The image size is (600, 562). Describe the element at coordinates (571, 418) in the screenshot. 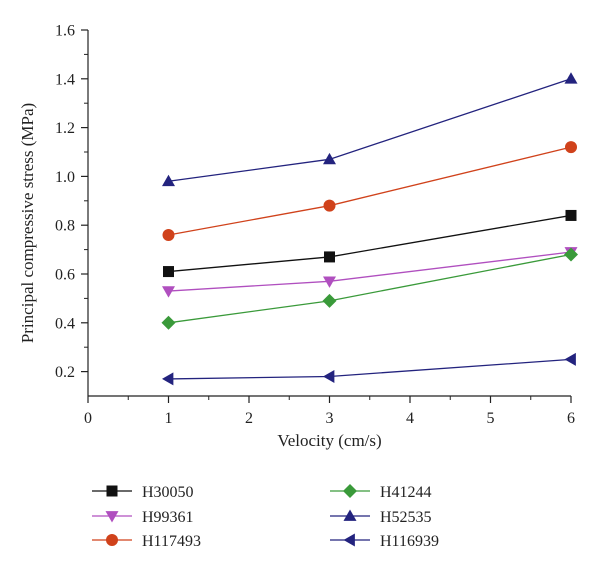

I see `x-tick-label: 6` at that location.